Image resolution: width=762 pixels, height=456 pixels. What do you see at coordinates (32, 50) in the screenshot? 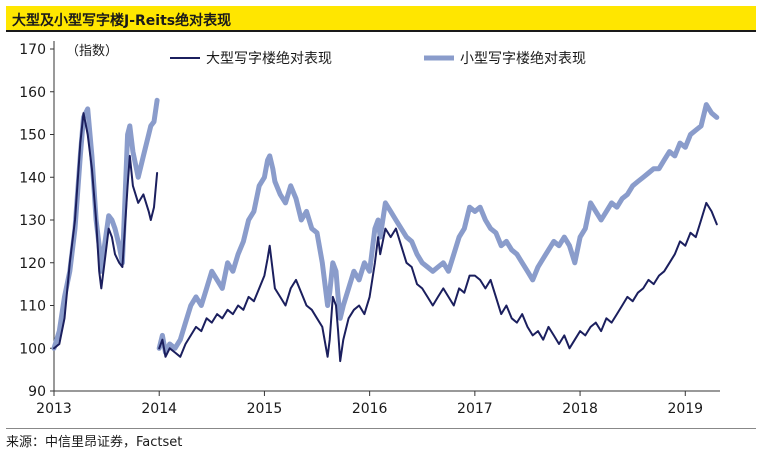
I see `y-tick-label: 170` at bounding box center [32, 50].